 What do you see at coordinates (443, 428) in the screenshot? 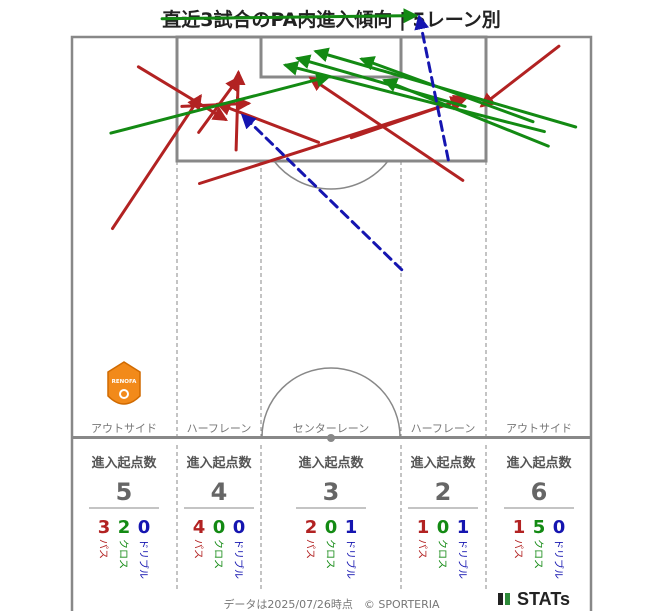
I see `lane-label-halfspace-right: ハーフレーン` at bounding box center [443, 428].